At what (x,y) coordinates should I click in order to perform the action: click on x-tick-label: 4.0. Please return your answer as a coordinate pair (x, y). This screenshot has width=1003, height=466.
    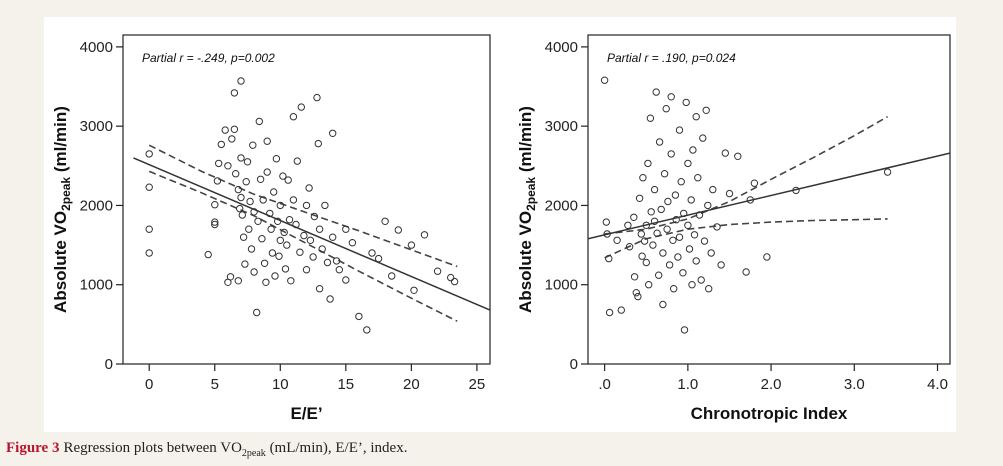
    Looking at the image, I should click on (937, 384).